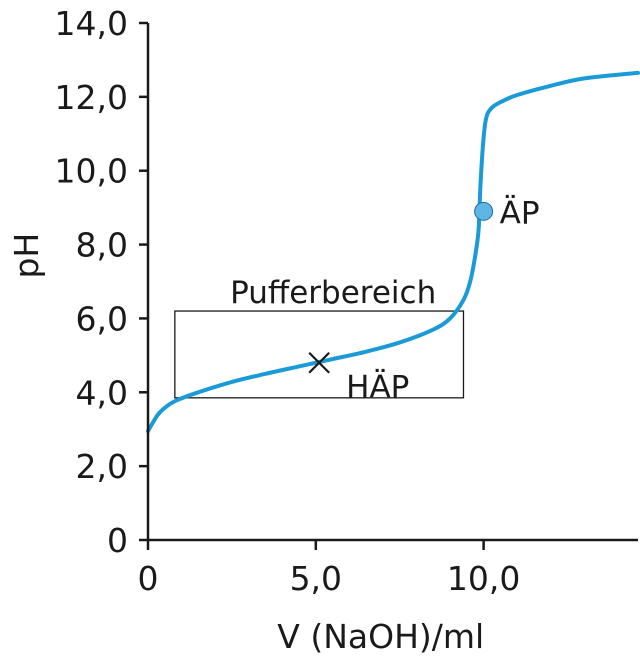 This screenshot has height=661, width=640. I want to click on y-tick-label: 14,0, so click(91, 23).